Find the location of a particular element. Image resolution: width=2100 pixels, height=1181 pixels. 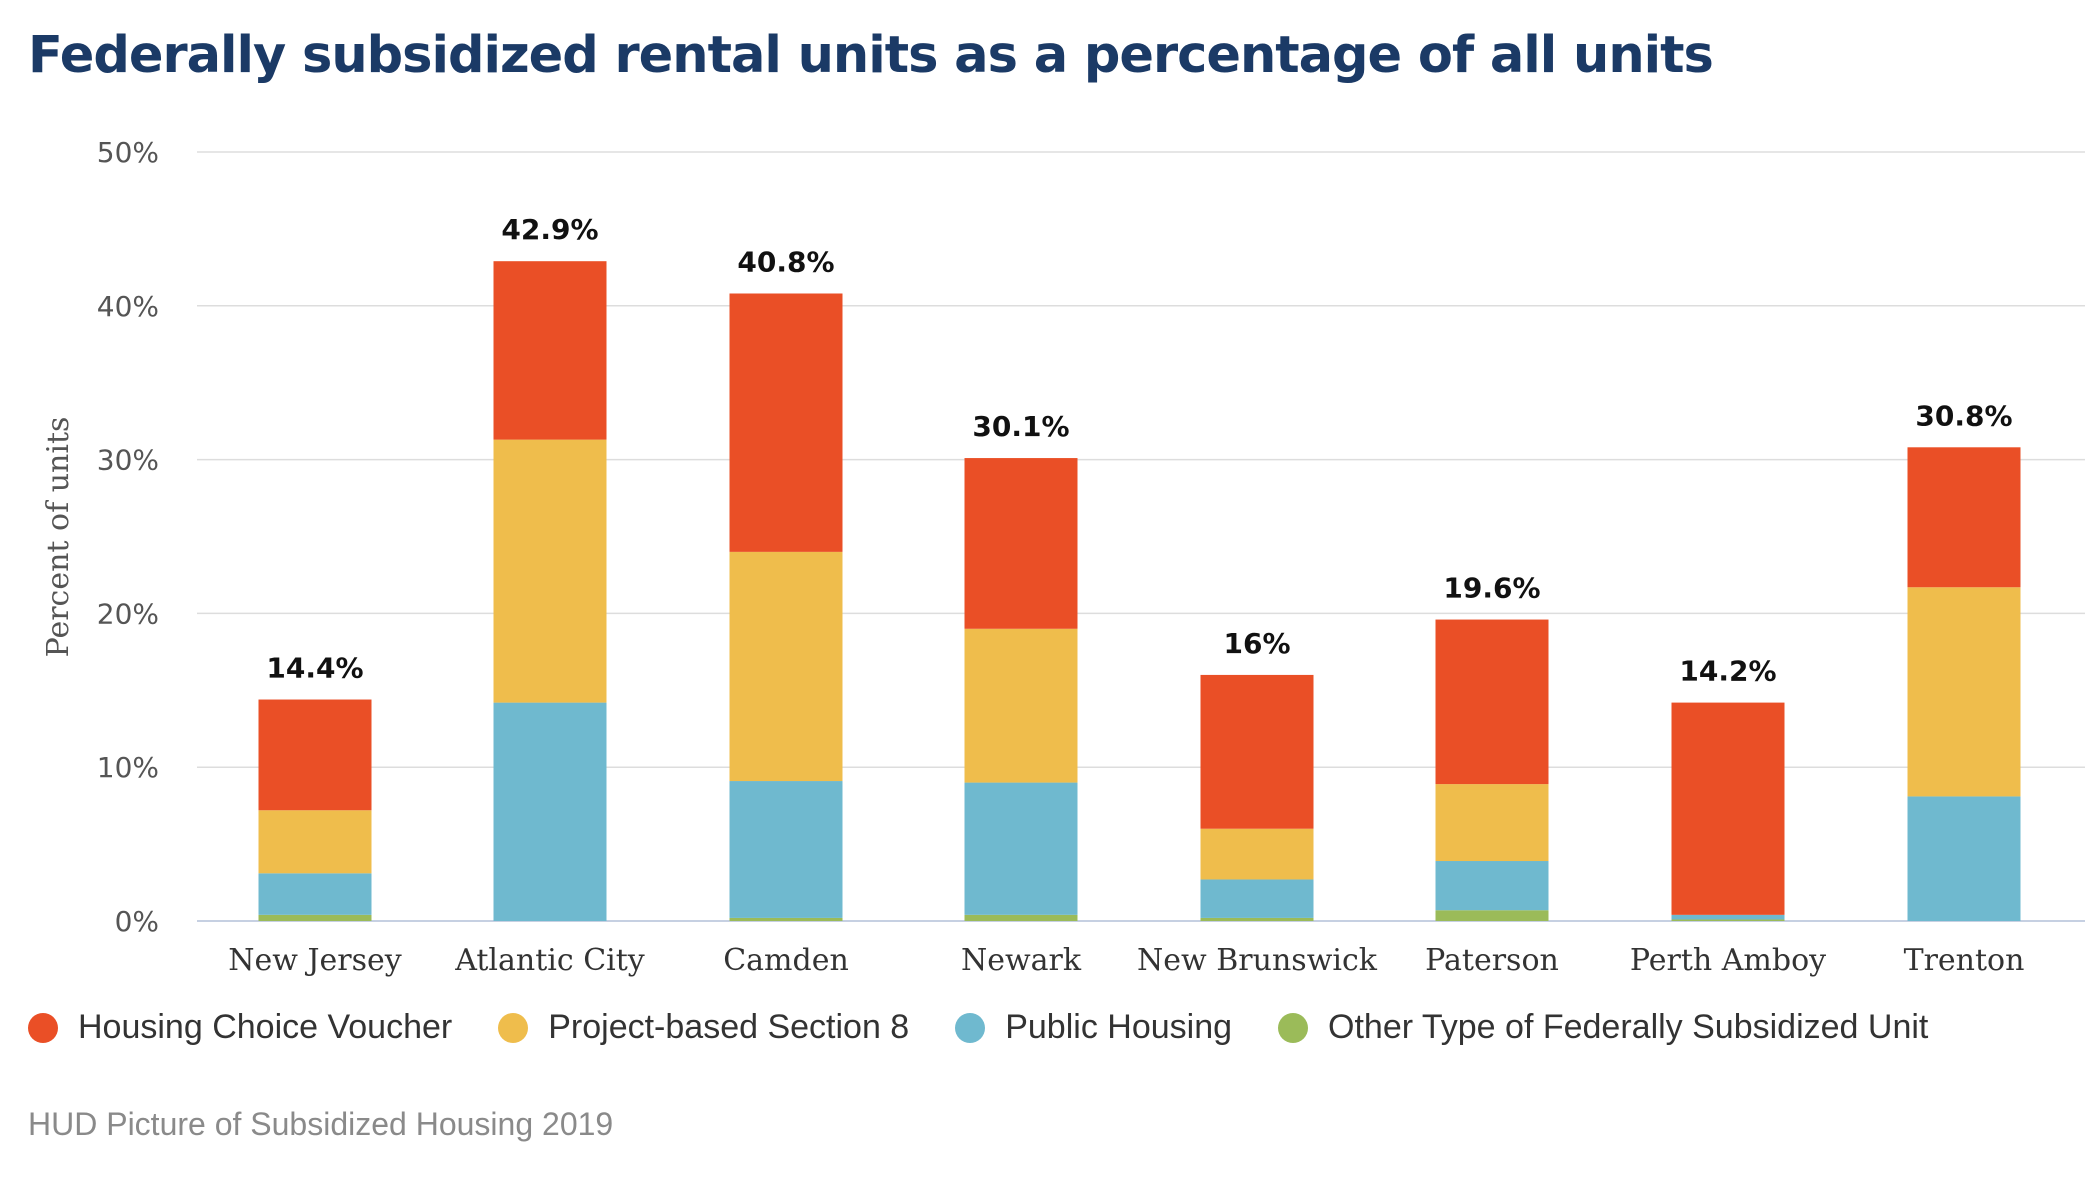

legend-item: Housing Choice Voucher is located at coordinates (240, 1027).